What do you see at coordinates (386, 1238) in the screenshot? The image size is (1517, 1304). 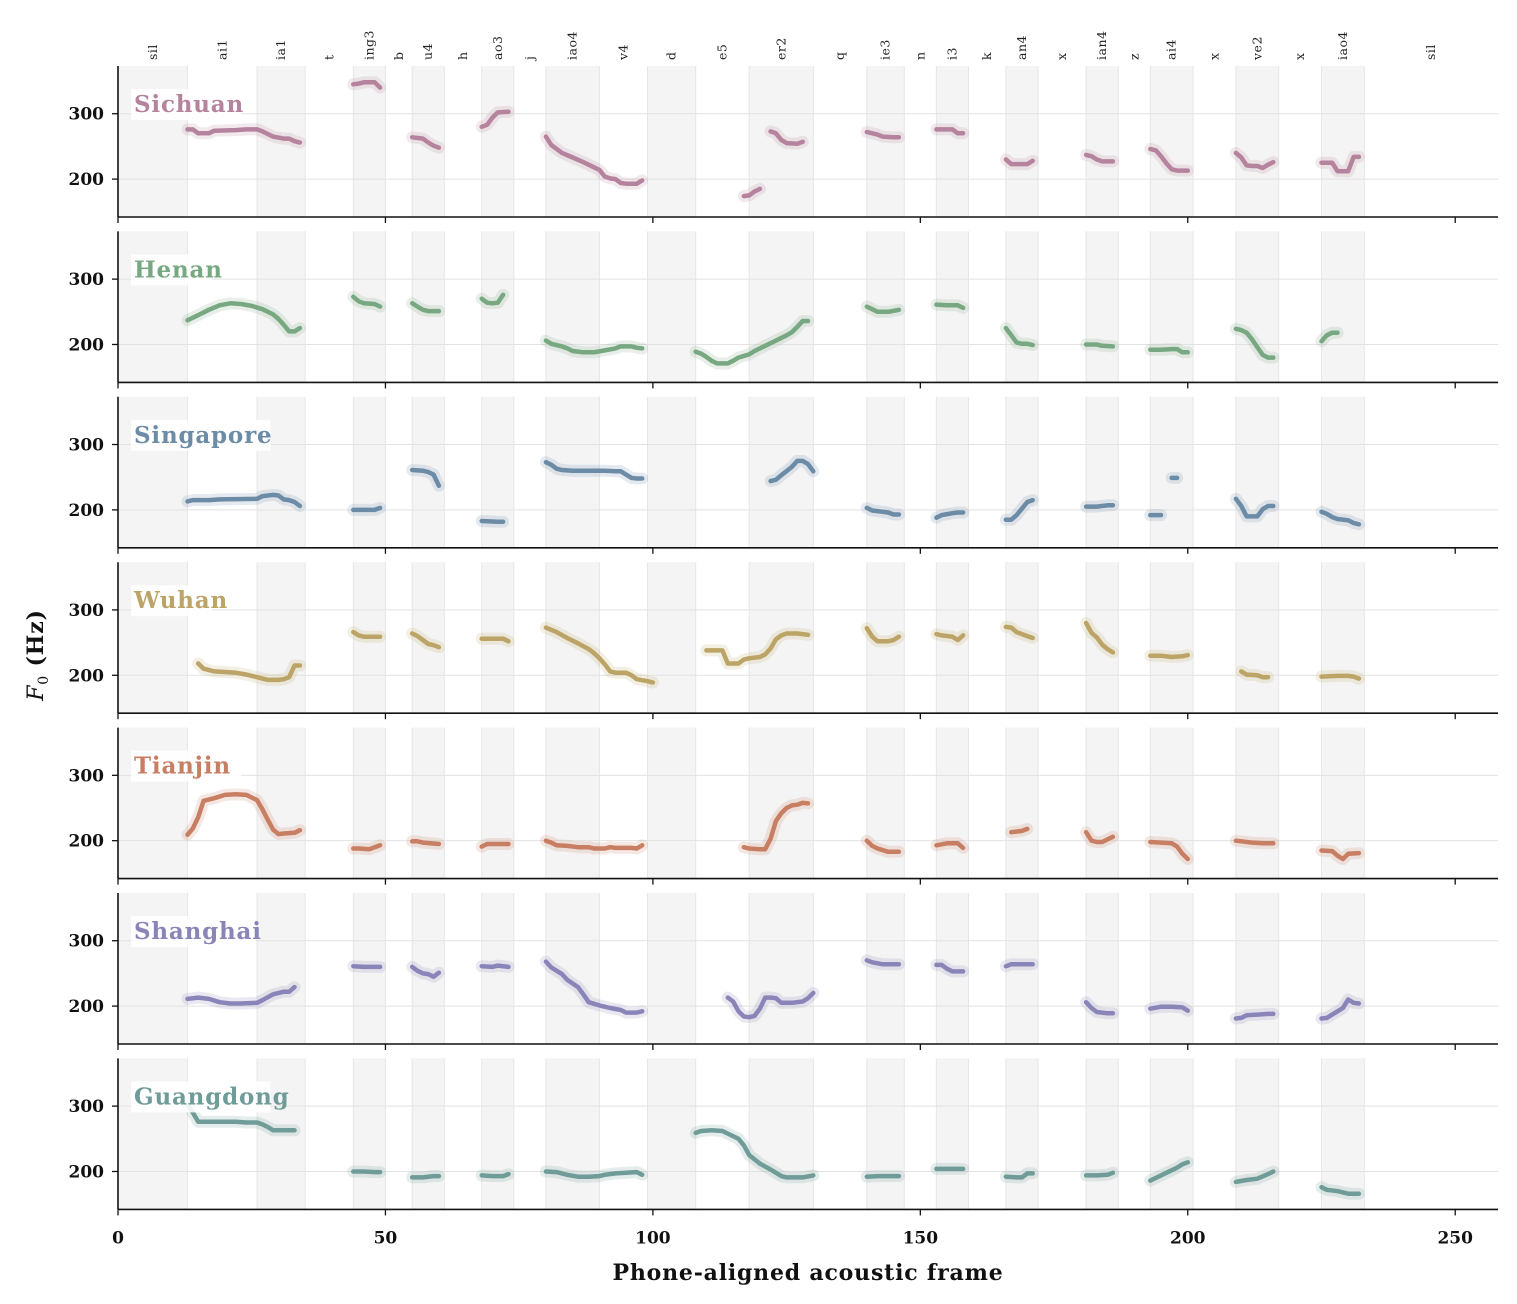 I see `x-tick-label: 50` at bounding box center [386, 1238].